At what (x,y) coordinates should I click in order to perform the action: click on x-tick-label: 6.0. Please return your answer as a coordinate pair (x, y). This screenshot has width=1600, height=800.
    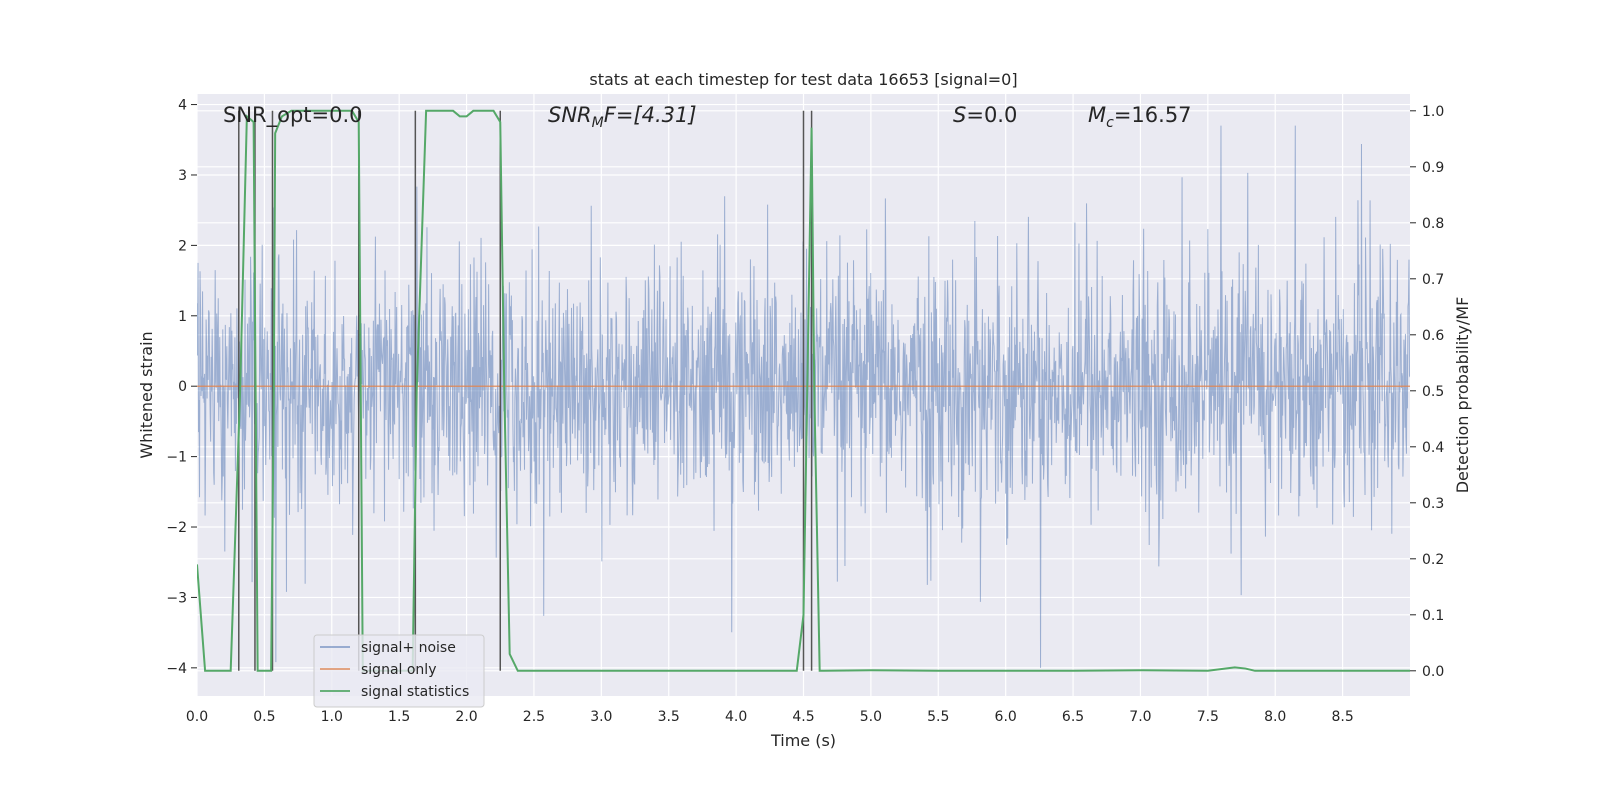
    Looking at the image, I should click on (1006, 717).